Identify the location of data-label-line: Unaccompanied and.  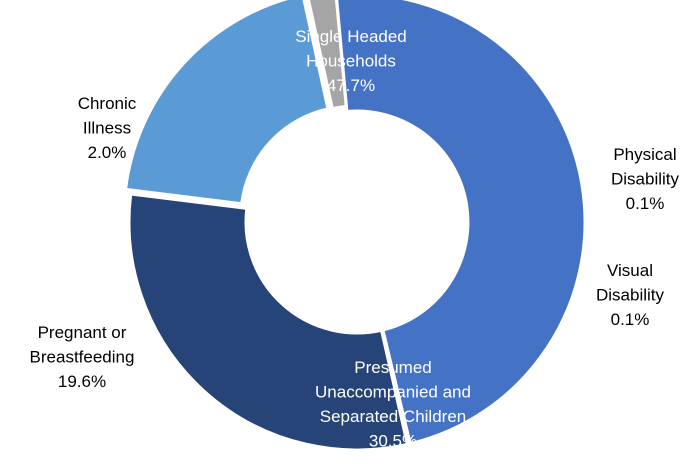
(393, 392).